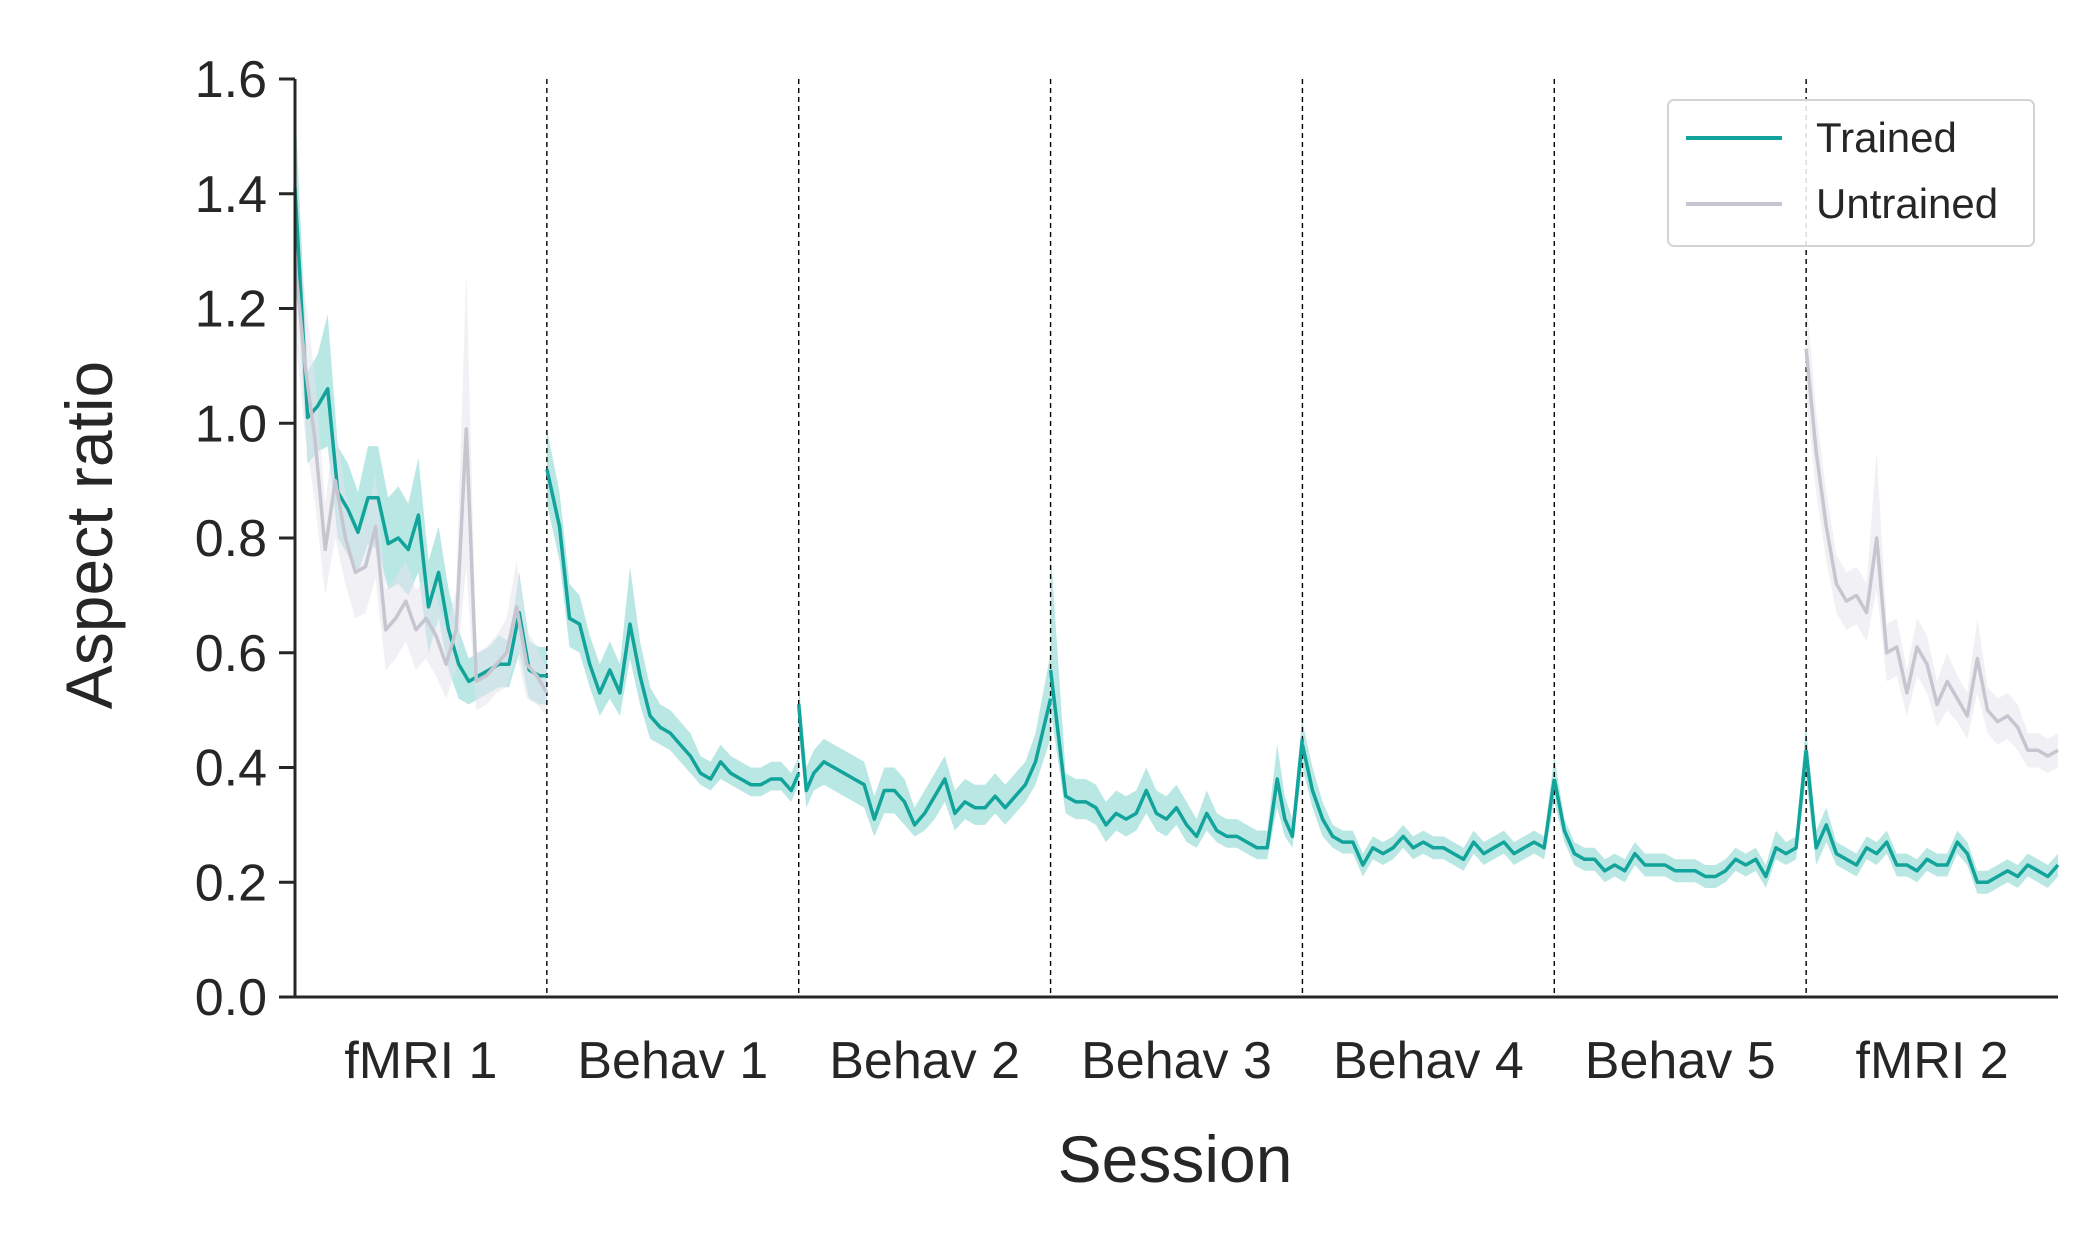  I want to click on session-label: Behav 4, so click(1428, 1061).